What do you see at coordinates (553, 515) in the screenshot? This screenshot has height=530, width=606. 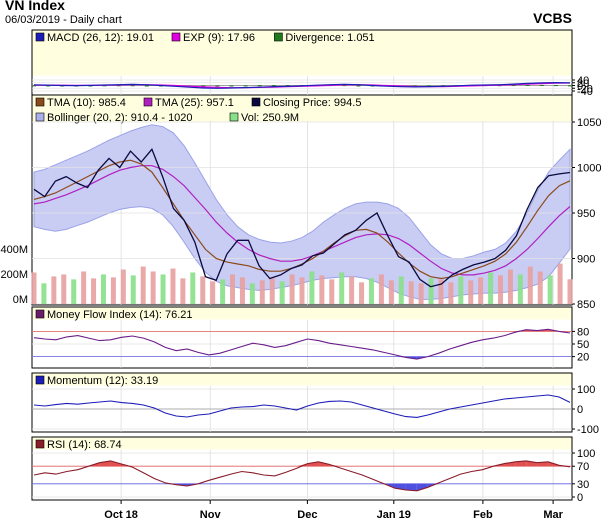 I see `x-tick-label: Mar` at bounding box center [553, 515].